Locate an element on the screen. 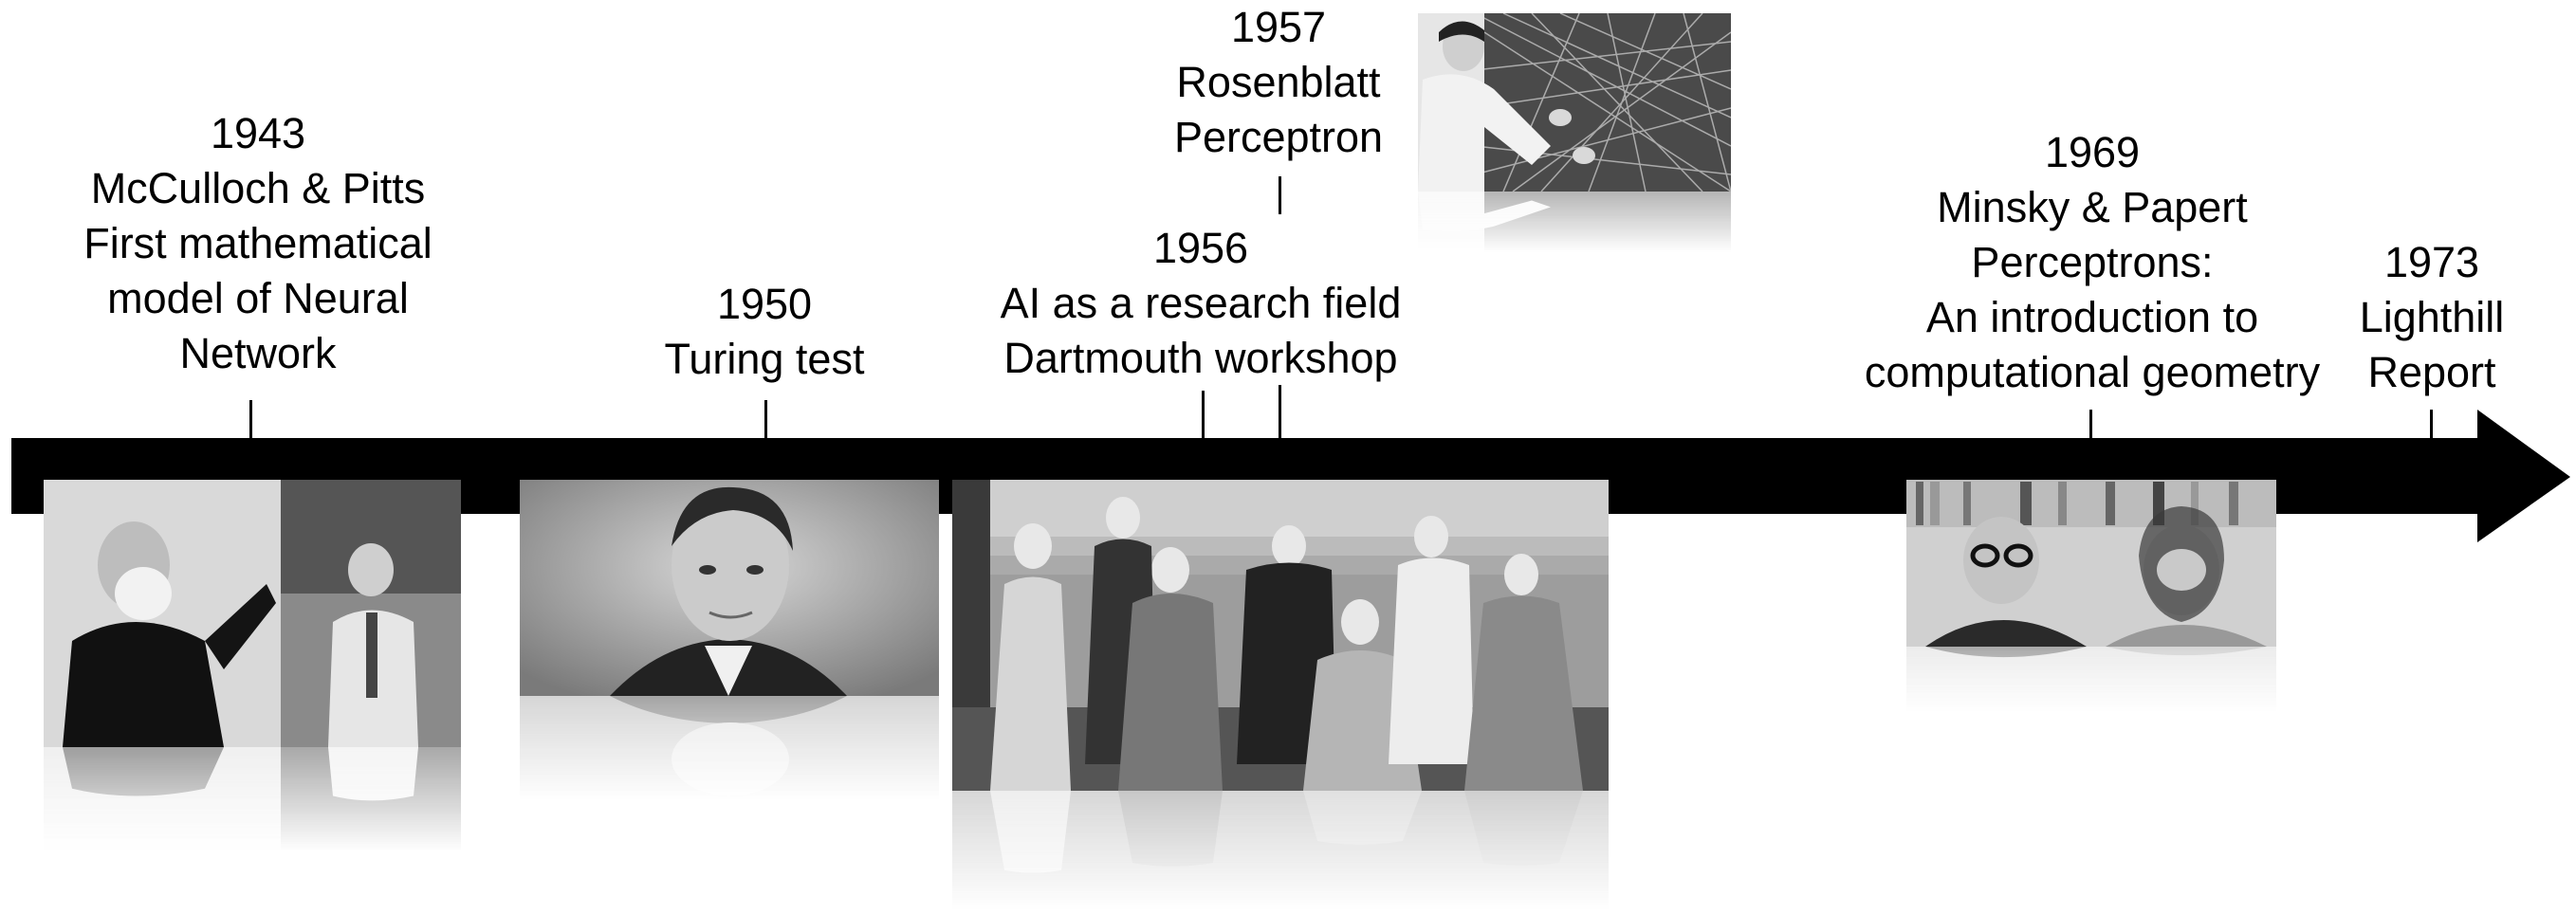 Image resolution: width=2576 pixels, height=914 pixels. event-year: 1969 is located at coordinates (2092, 152).